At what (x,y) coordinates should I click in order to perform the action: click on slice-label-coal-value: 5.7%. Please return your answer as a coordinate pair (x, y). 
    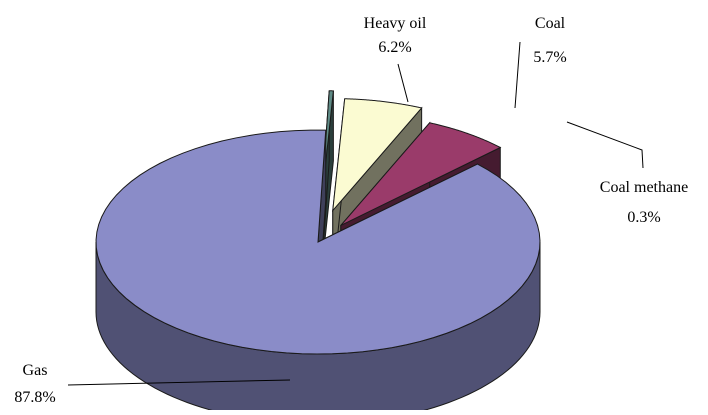
    Looking at the image, I should click on (549, 57).